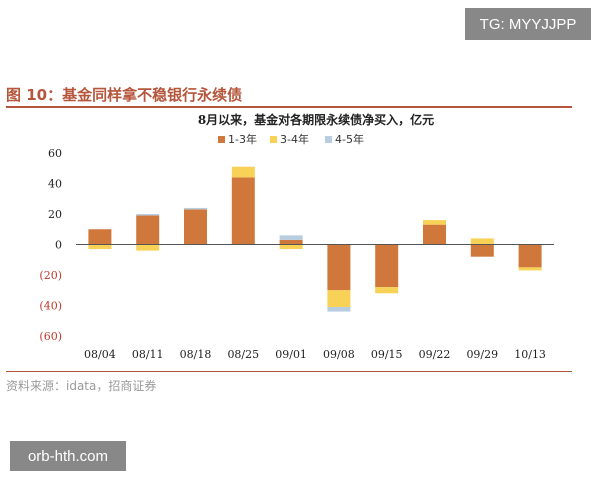  Describe the element at coordinates (530, 269) in the screenshot. I see `bar-10-13-s2` at that location.